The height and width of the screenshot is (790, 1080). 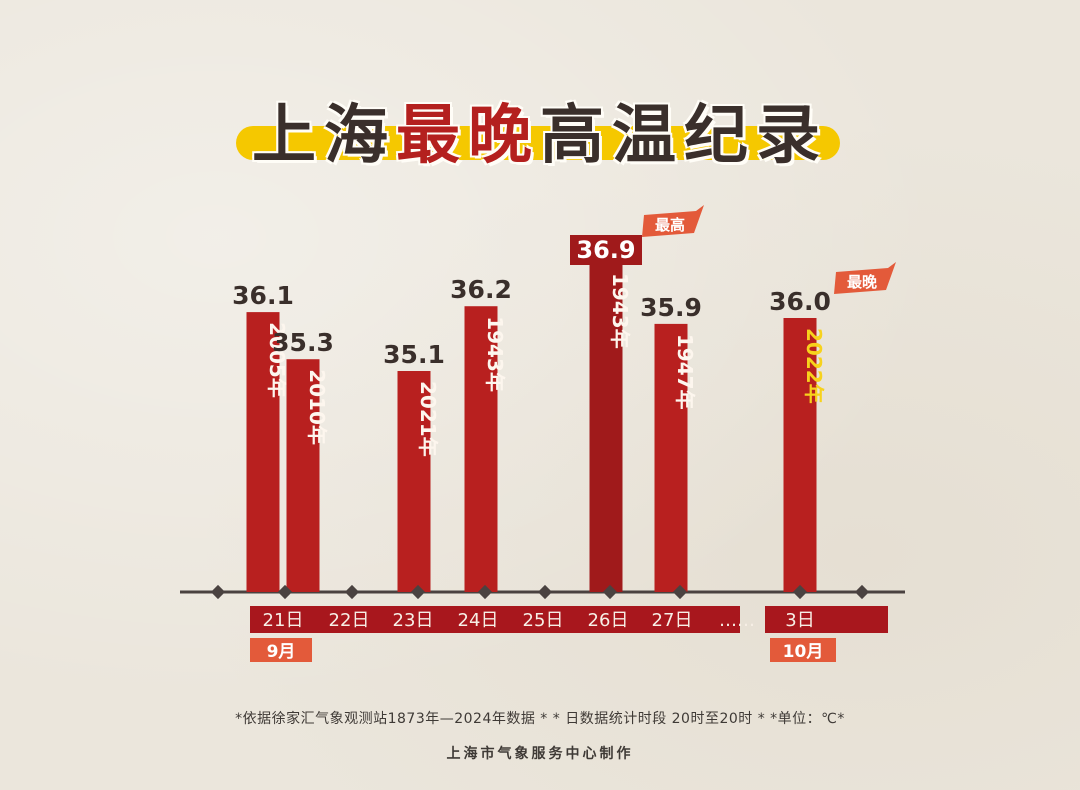 What do you see at coordinates (799, 620) in the screenshot?
I see `x-tick-label: 3日` at bounding box center [799, 620].